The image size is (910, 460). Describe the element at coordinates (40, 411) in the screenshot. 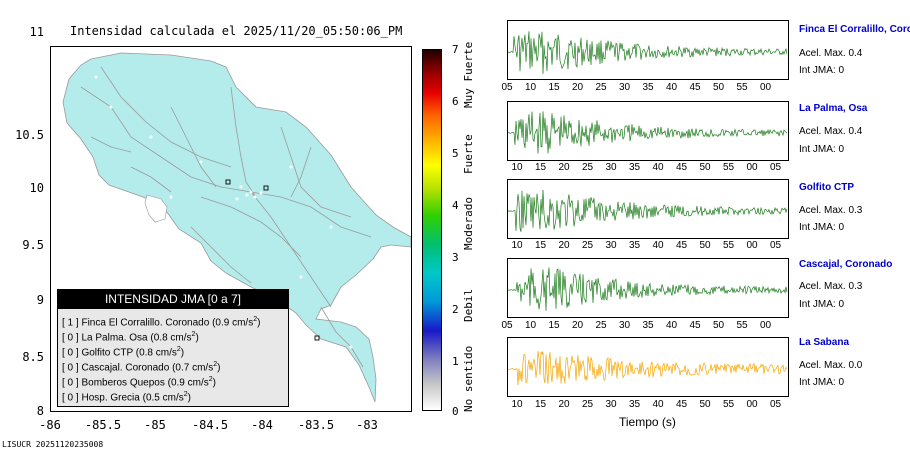

I see `lat-tick-8: 8` at that location.